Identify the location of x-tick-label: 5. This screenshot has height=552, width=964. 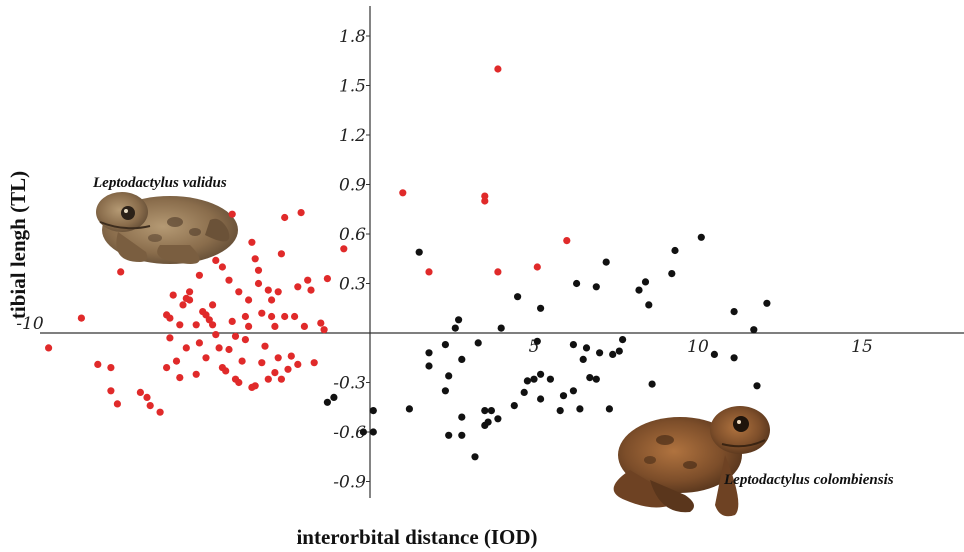
(534, 347).